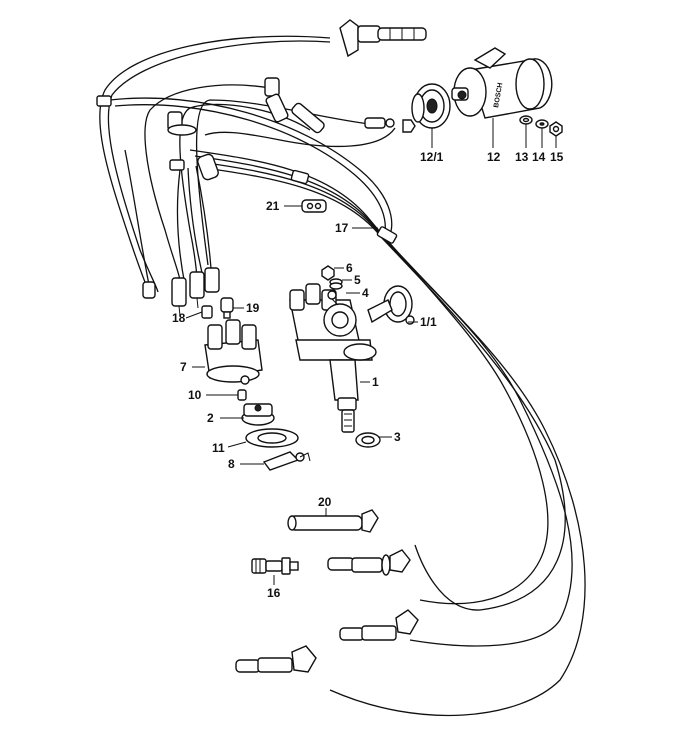 The height and width of the screenshot is (748, 700). I want to click on ignition-coil: BOSCH, so click(502, 83).